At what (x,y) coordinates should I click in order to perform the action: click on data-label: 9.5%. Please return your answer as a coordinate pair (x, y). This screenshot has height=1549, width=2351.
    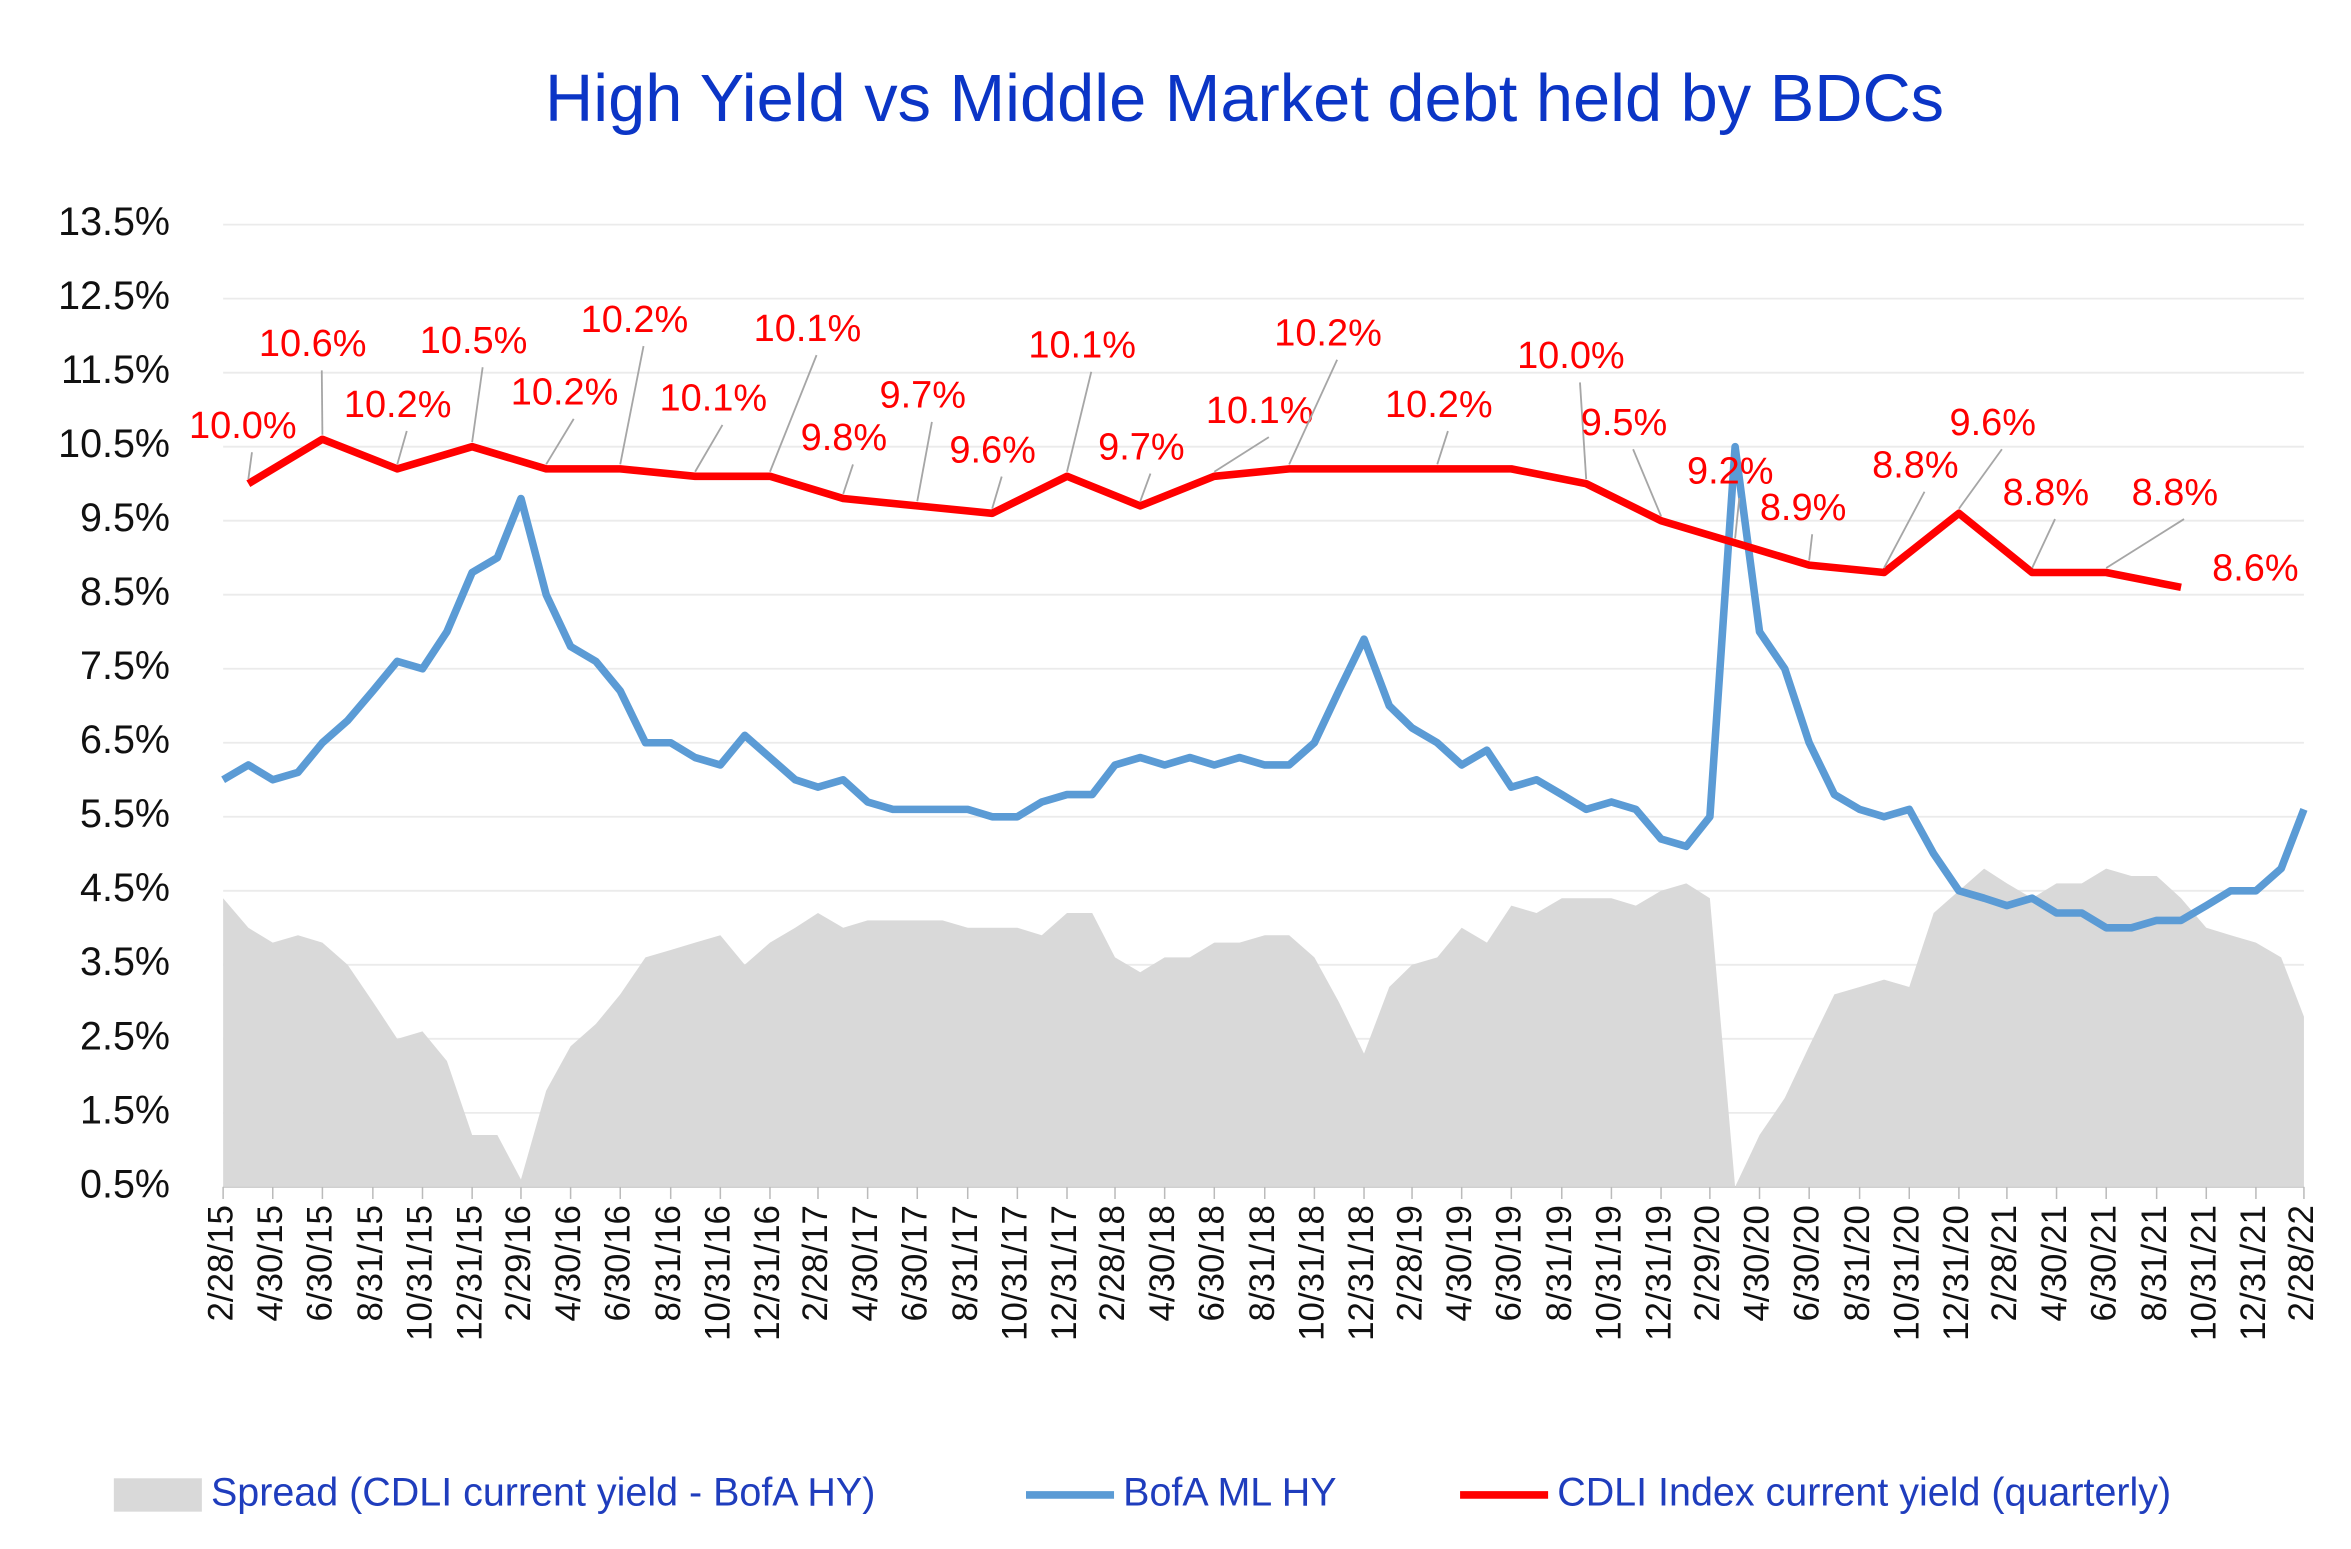
    Looking at the image, I should click on (1624, 423).